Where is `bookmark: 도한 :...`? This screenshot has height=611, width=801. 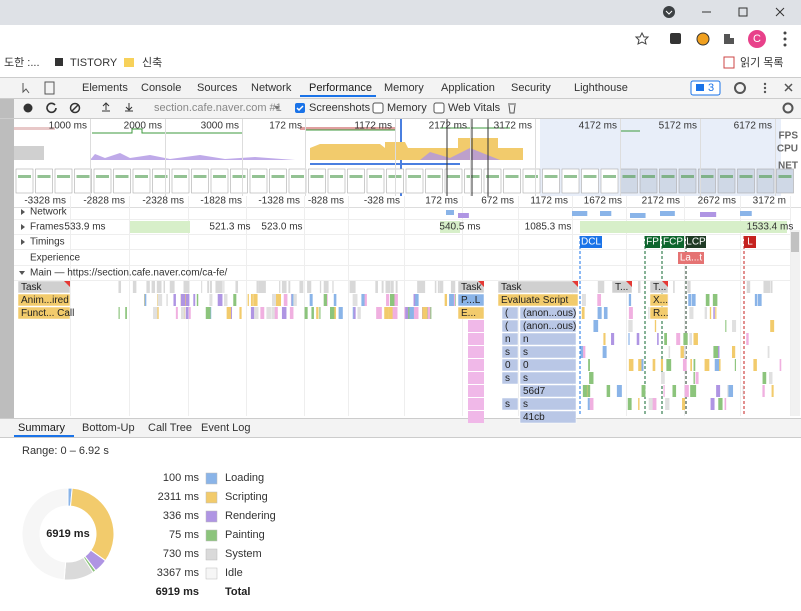 bookmark: 도한 :... is located at coordinates (22, 62).